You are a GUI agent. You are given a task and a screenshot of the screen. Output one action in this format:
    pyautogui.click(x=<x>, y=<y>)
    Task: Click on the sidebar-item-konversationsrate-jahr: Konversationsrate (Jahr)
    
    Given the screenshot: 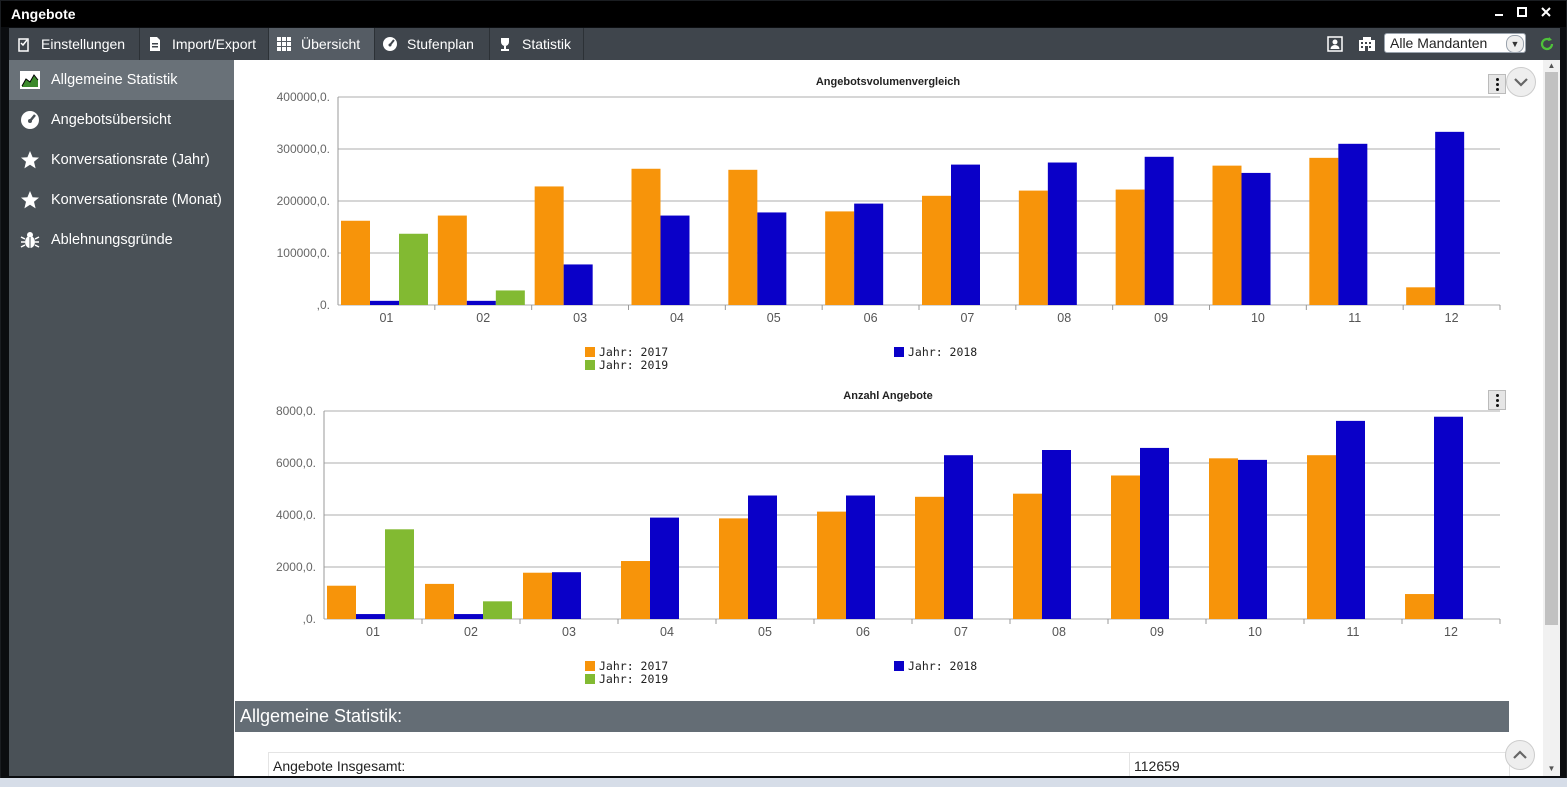 What is the action you would take?
    pyautogui.click(x=121, y=160)
    